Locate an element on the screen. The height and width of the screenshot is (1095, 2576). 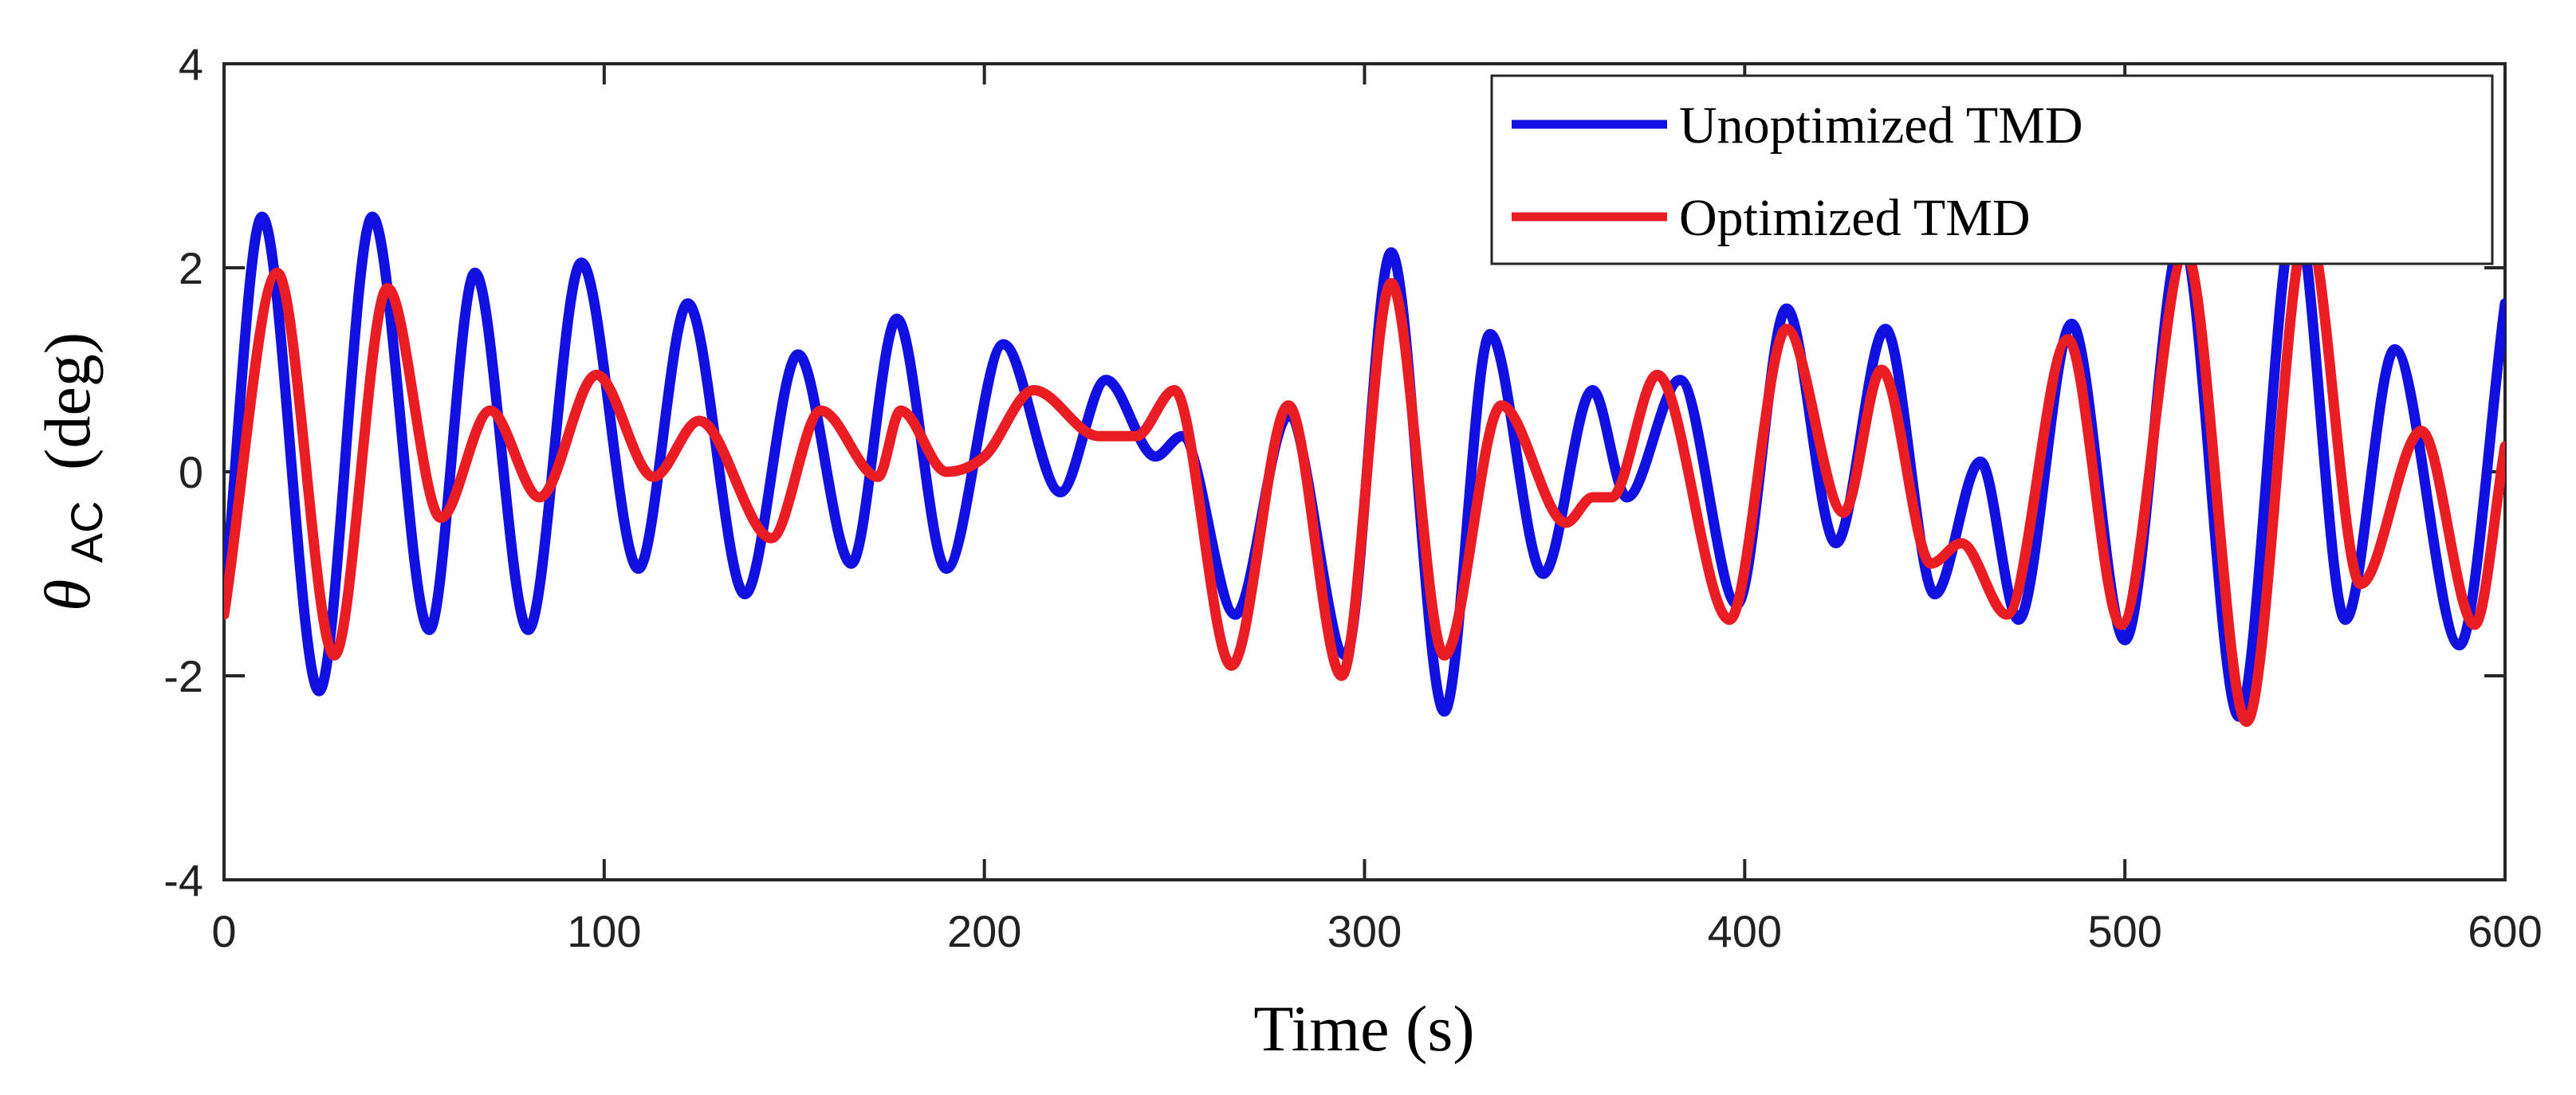
x-tick-label: 0 is located at coordinates (224, 931).